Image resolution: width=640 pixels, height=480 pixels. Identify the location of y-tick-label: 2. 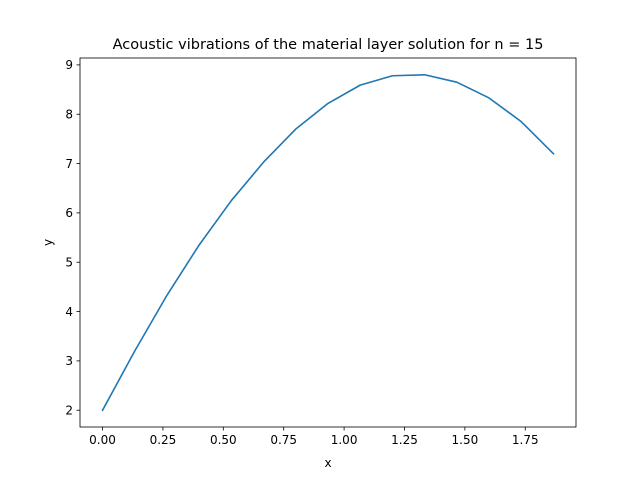
(69, 411).